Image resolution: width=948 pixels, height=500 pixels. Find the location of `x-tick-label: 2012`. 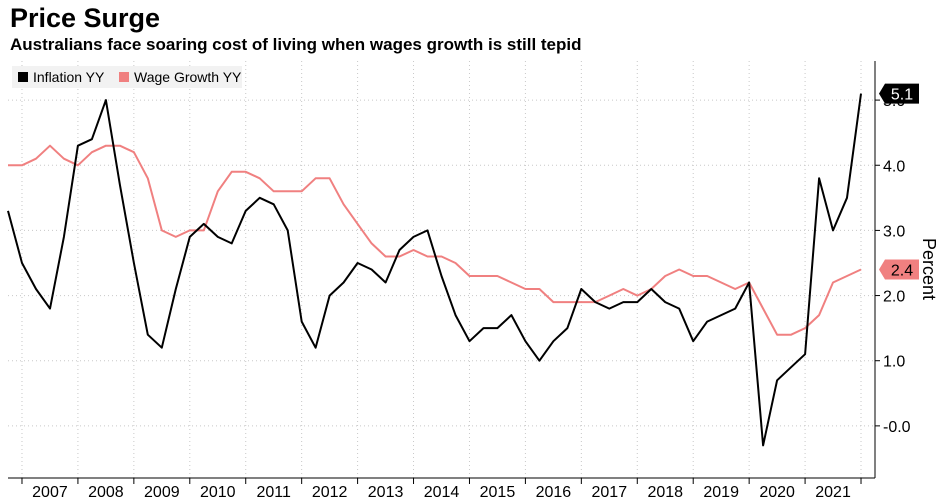

x-tick-label: 2012 is located at coordinates (330, 492).